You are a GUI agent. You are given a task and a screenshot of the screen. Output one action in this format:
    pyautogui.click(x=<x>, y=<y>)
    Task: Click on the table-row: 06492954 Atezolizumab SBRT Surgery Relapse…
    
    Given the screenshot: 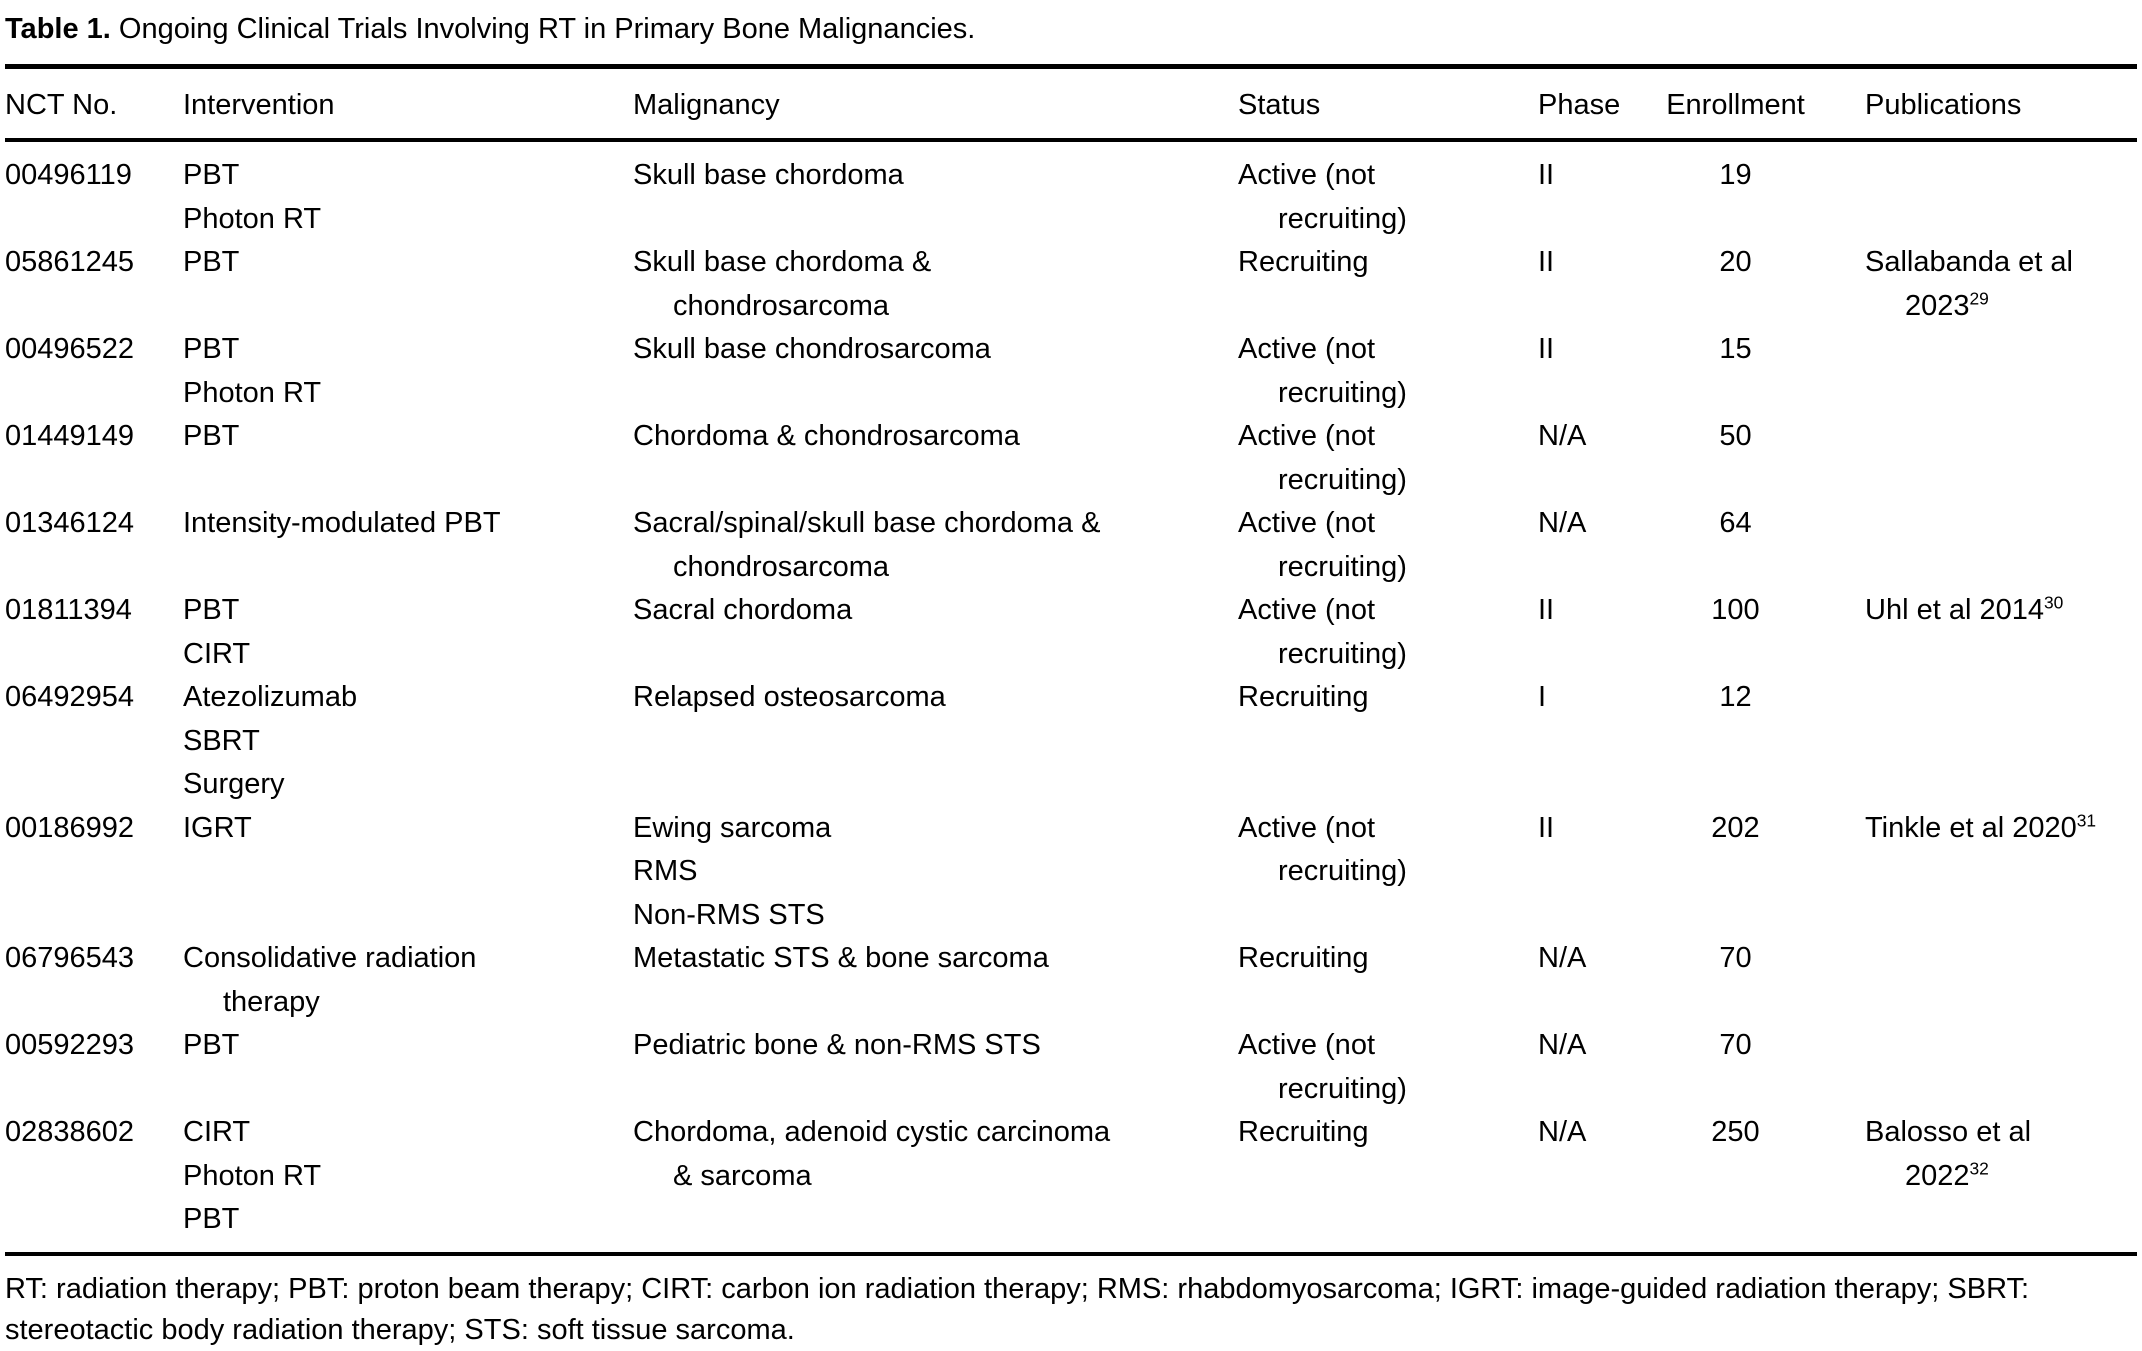 What is the action you would take?
    pyautogui.click(x=1071, y=741)
    